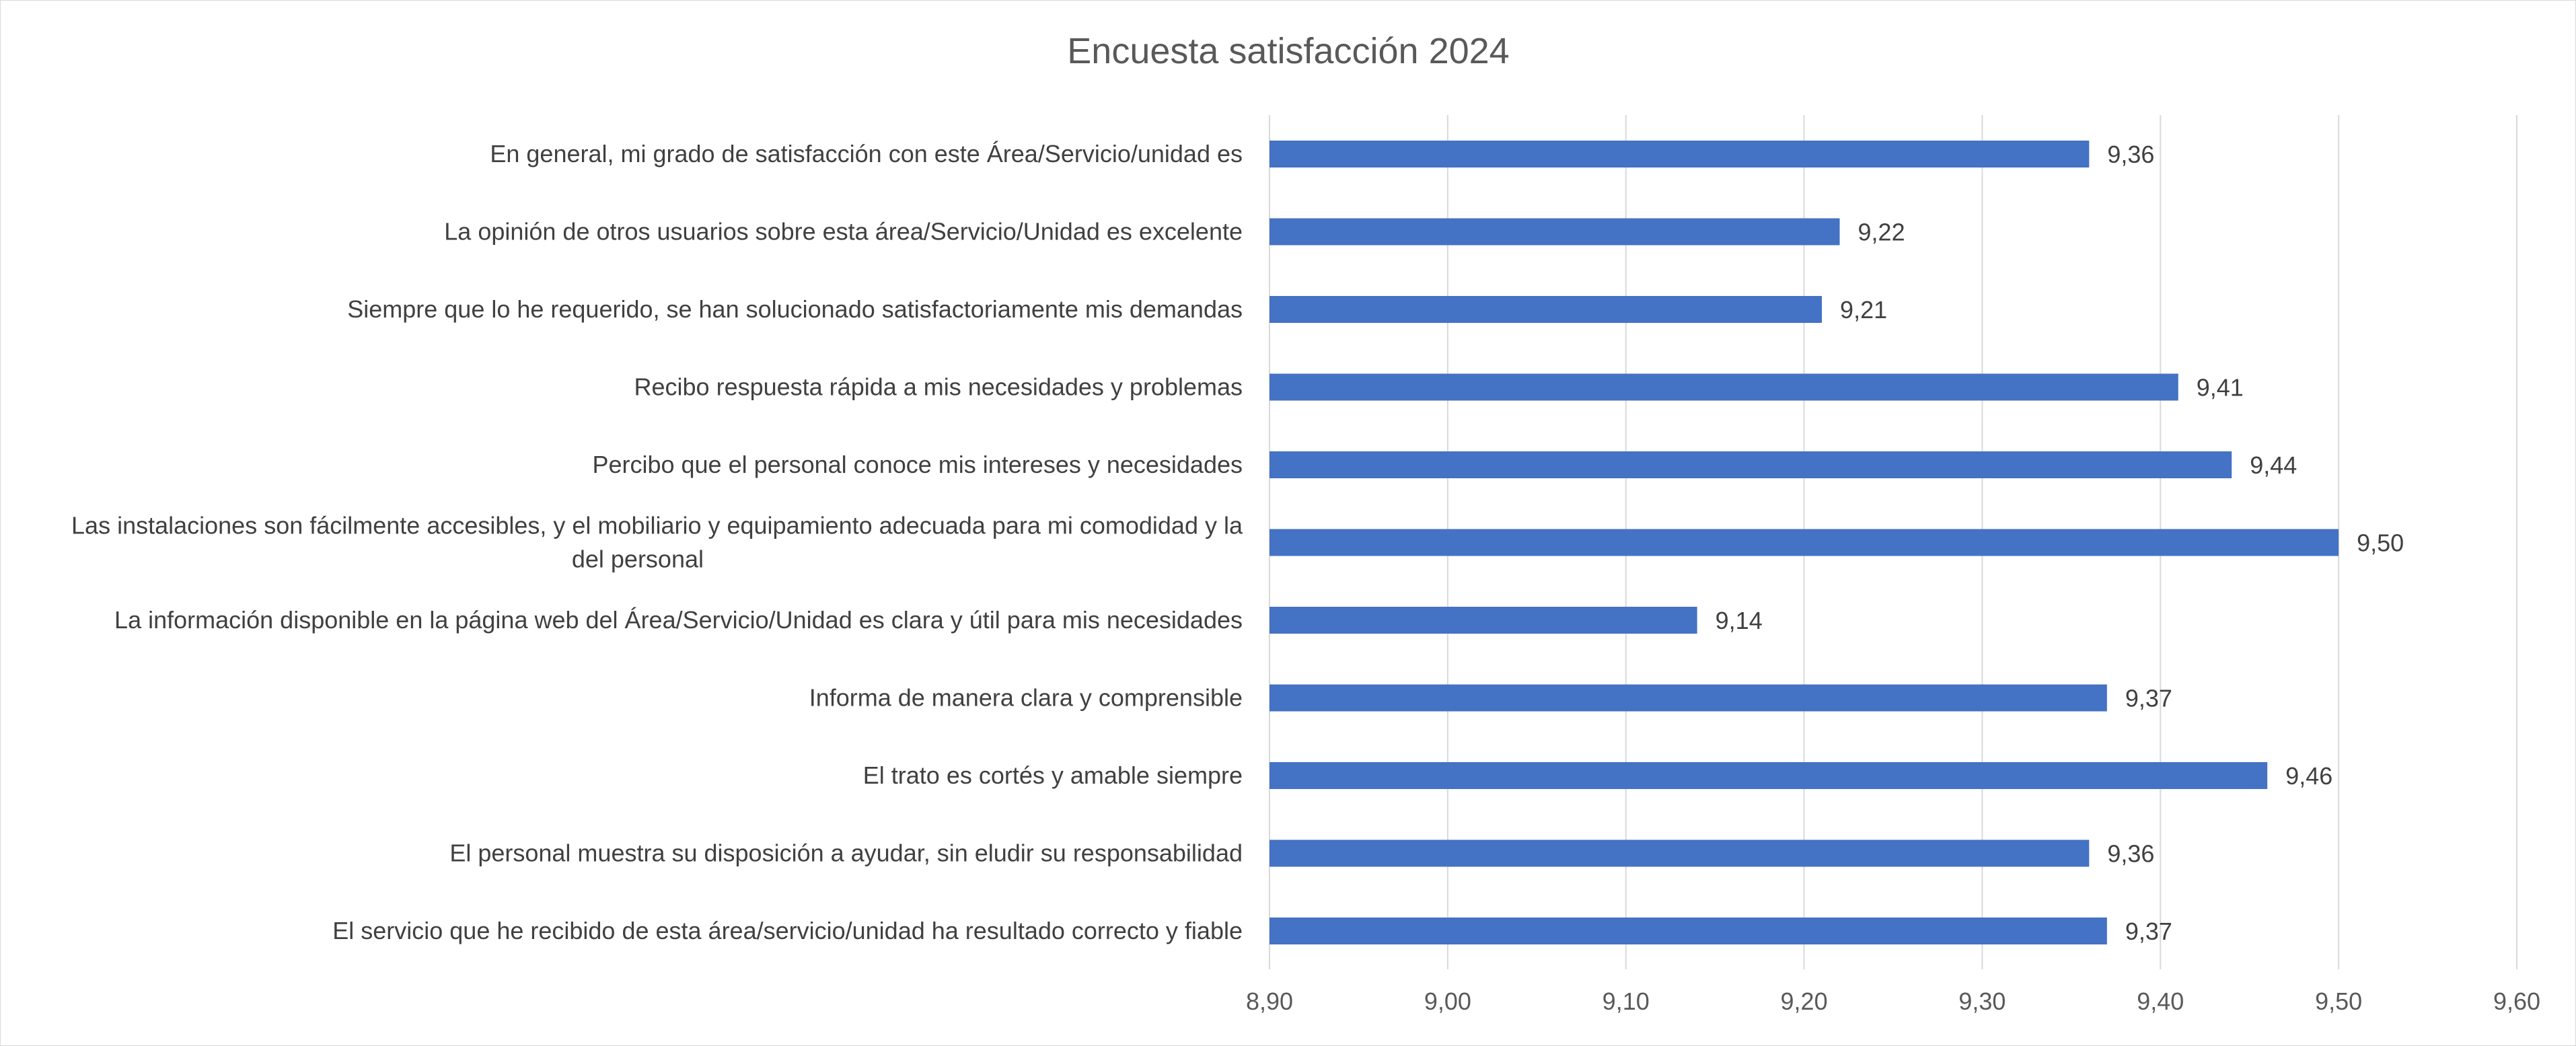 The image size is (2576, 1046). Describe the element at coordinates (2516, 1001) in the screenshot. I see `x-tick-label: 9,60` at that location.